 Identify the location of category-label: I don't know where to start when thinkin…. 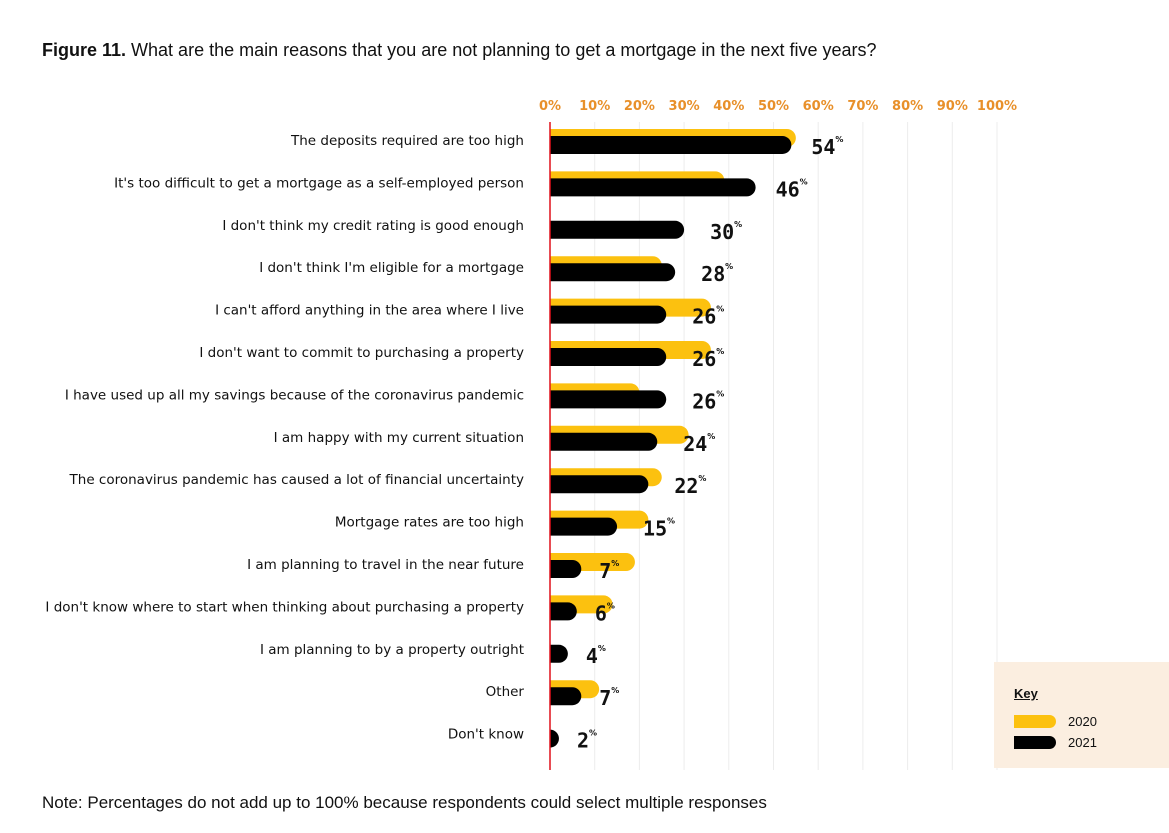
(284, 607).